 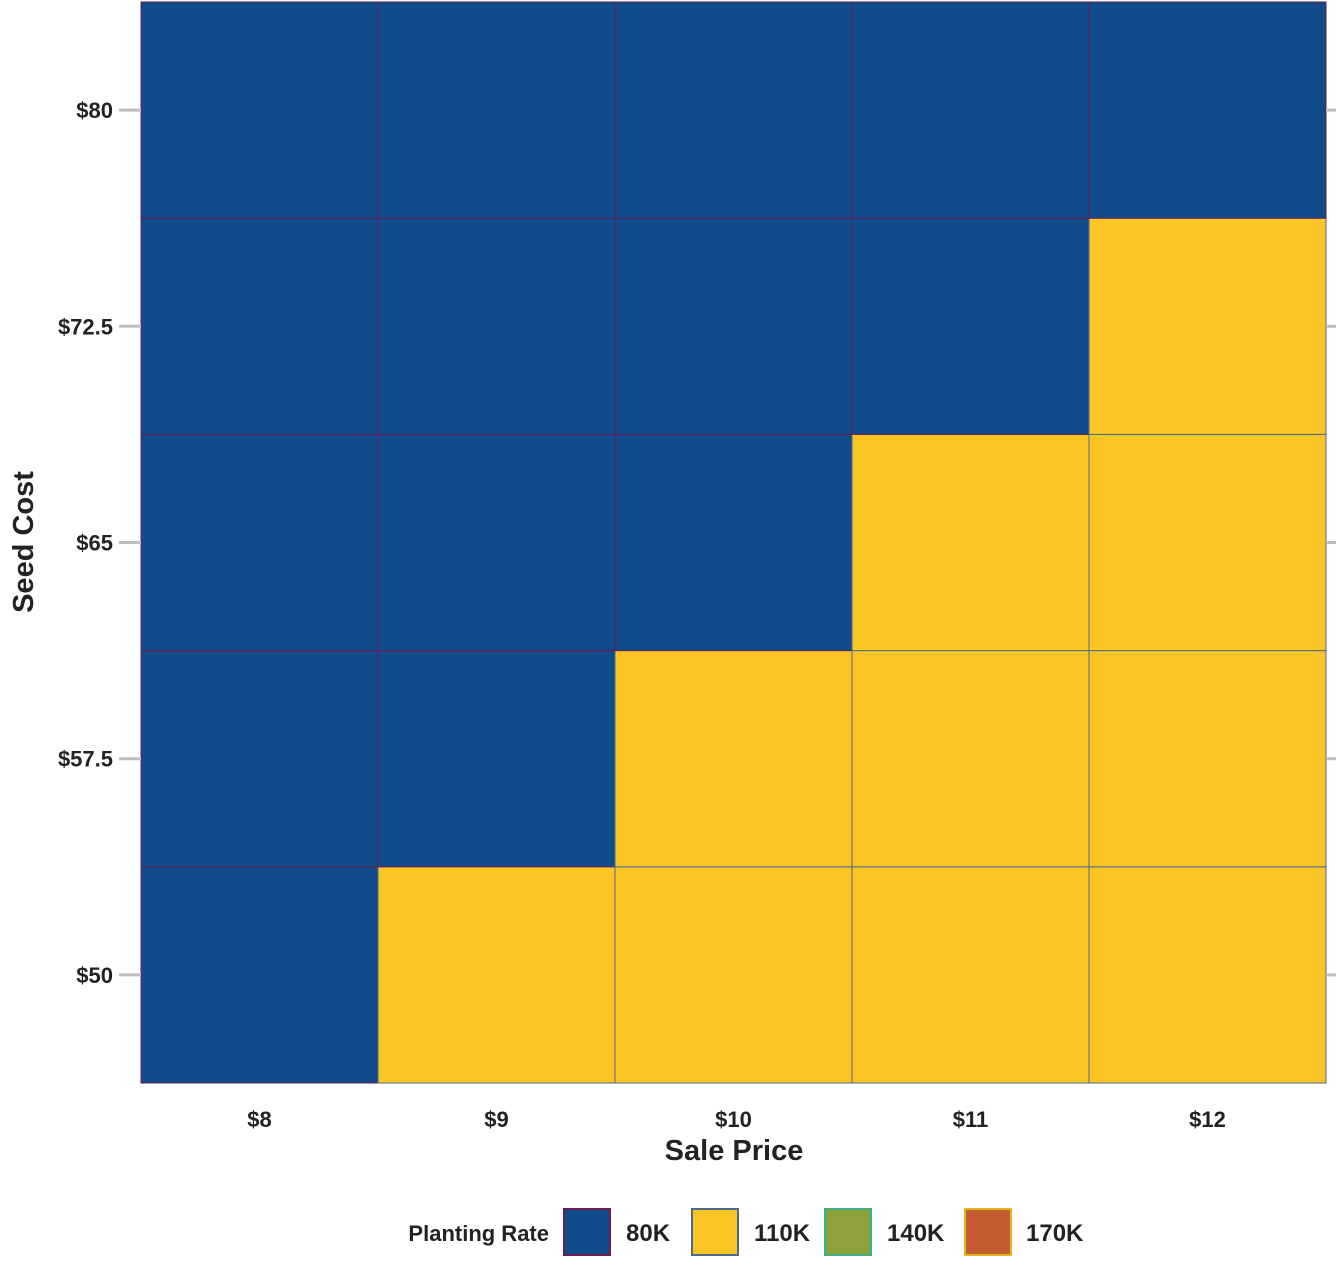 I want to click on y-tick-label: $57.5, so click(x=85, y=759).